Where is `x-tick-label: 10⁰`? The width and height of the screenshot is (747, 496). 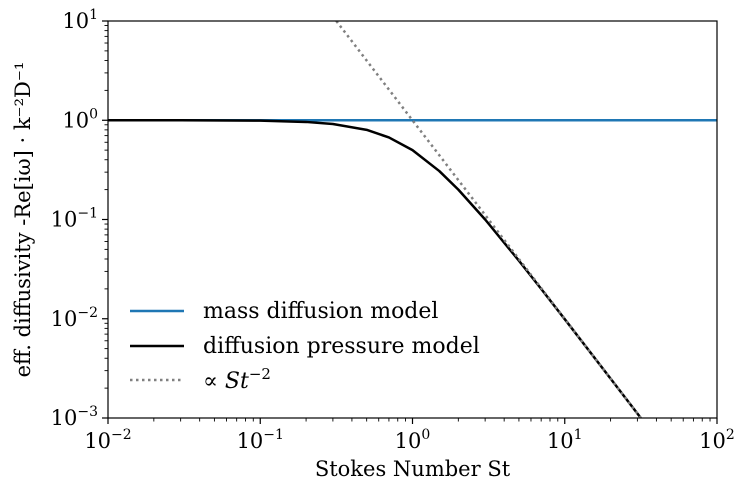
x-tick-label: 10⁰ is located at coordinates (413, 440).